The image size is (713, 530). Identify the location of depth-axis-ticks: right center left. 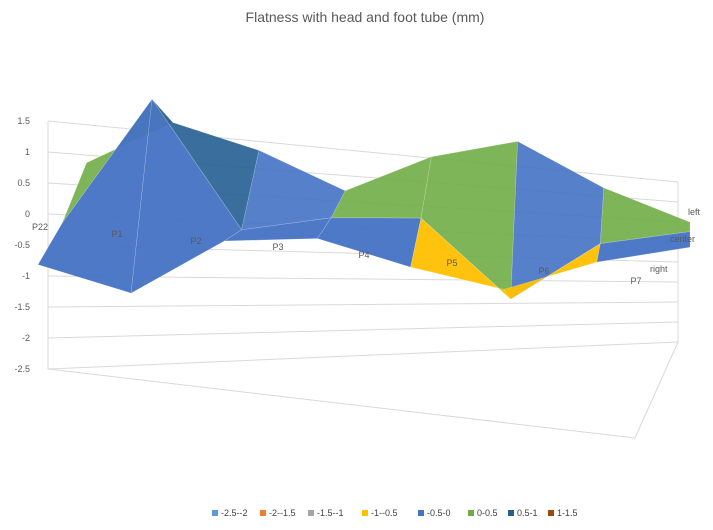
(675, 240).